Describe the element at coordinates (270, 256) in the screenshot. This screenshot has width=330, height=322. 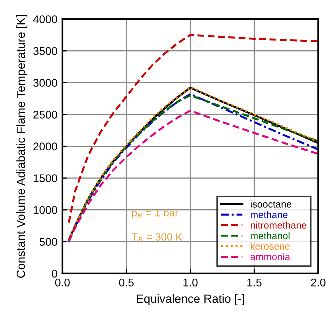
I see `legend-label: ammonia` at that location.